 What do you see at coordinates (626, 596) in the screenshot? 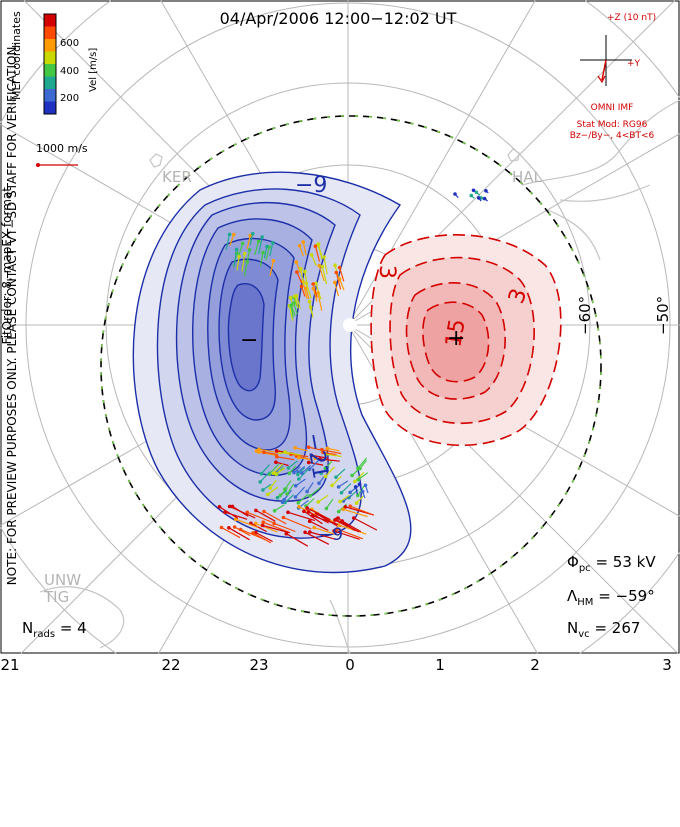
I see `stat-lambda-hm-value: = −59°` at bounding box center [626, 596].